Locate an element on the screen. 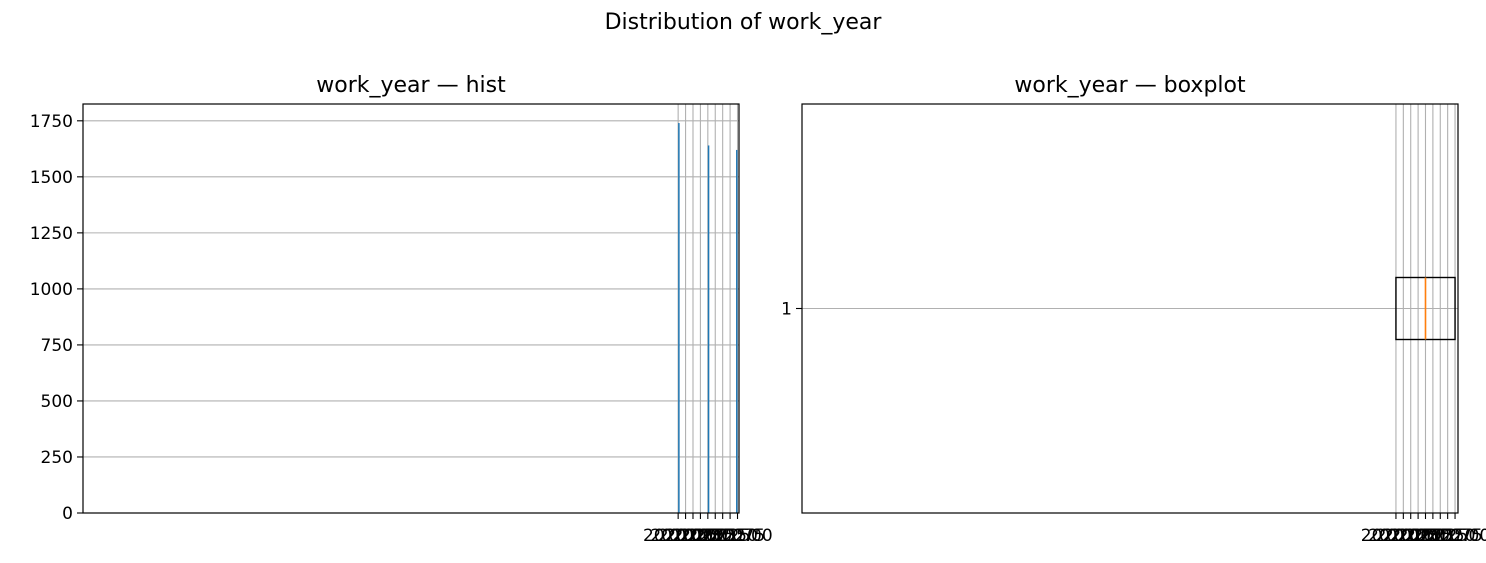 The width and height of the screenshot is (1486, 563). figure-title: Distribution of work_year is located at coordinates (743, 22).